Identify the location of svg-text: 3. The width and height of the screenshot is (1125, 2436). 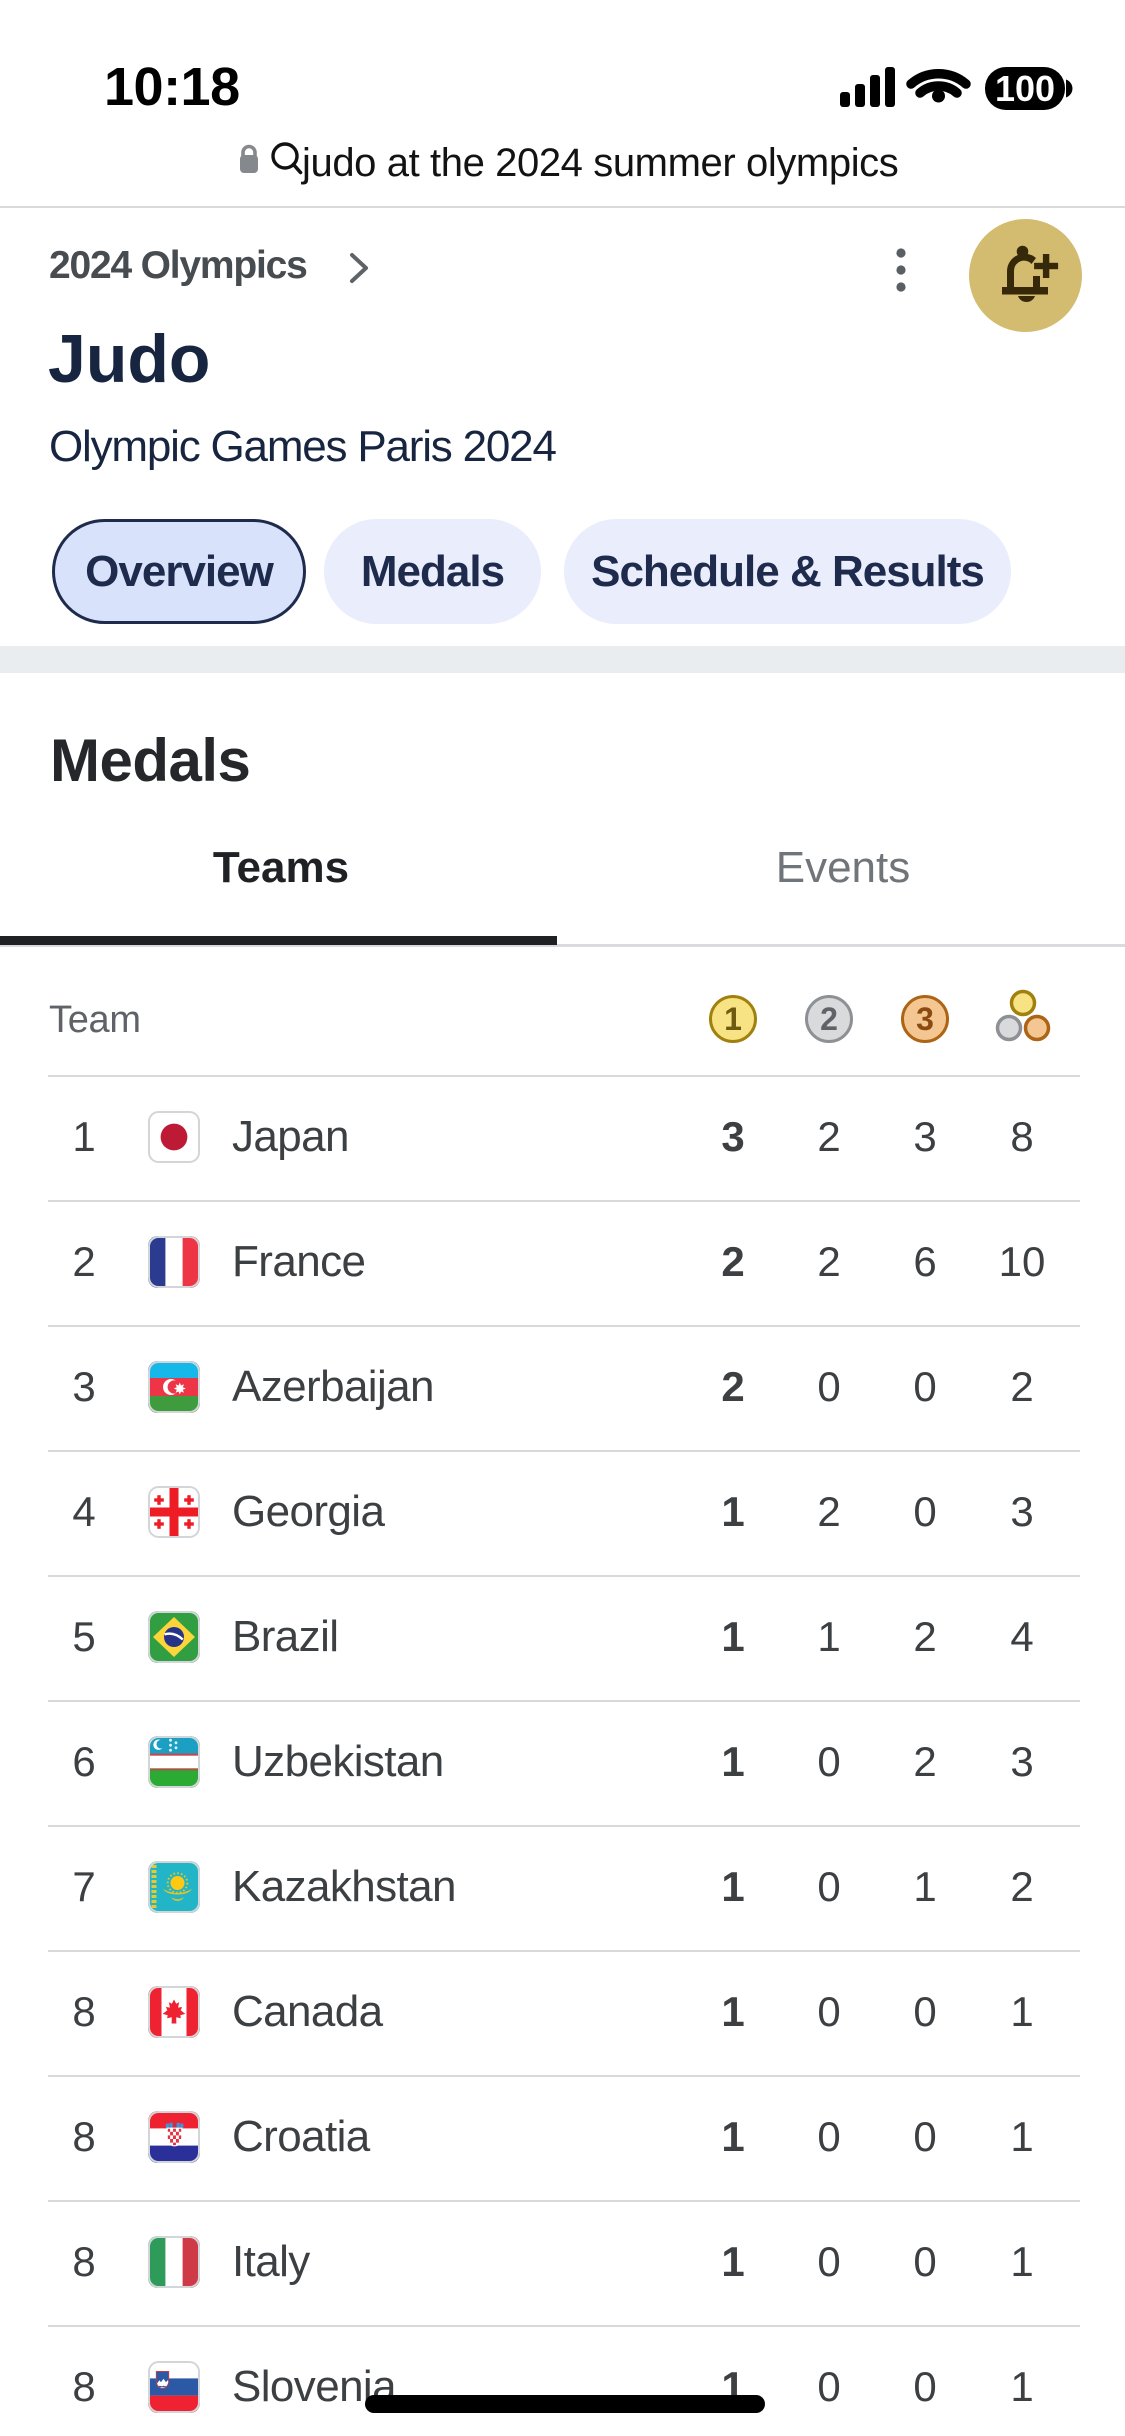
(925, 1019).